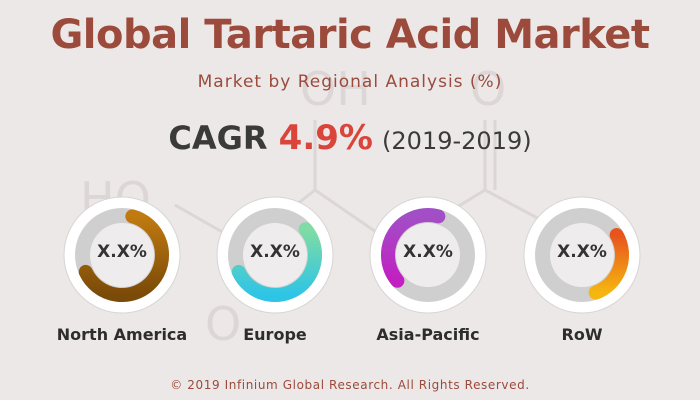  I want to click on donut-north-america: X.X% North America, so click(122, 269).